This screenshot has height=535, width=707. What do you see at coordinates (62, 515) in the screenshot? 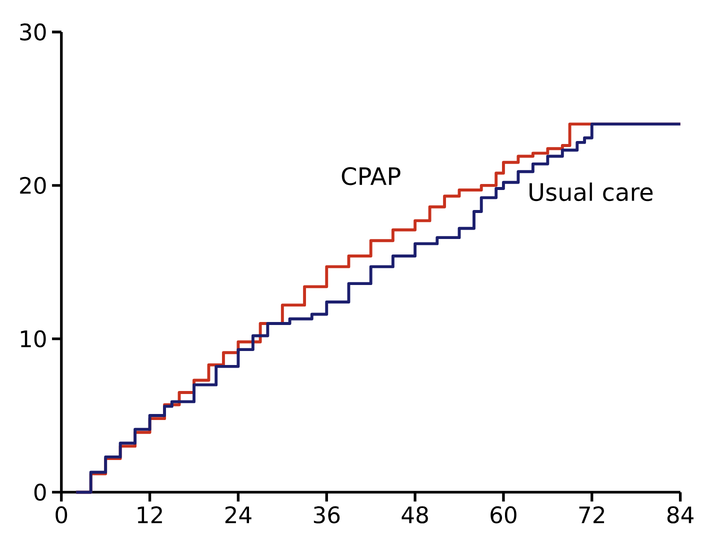
I see `x-tick-label: 0` at bounding box center [62, 515].